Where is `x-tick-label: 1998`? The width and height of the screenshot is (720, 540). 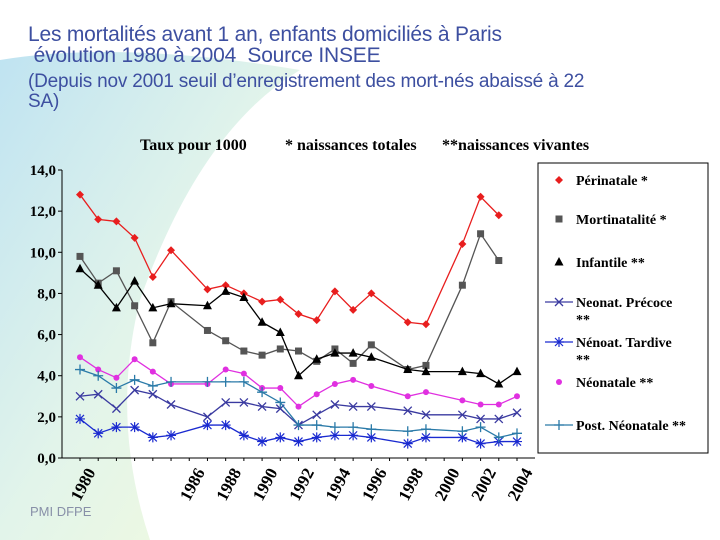
x-tick-label: 1998 is located at coordinates (411, 484).